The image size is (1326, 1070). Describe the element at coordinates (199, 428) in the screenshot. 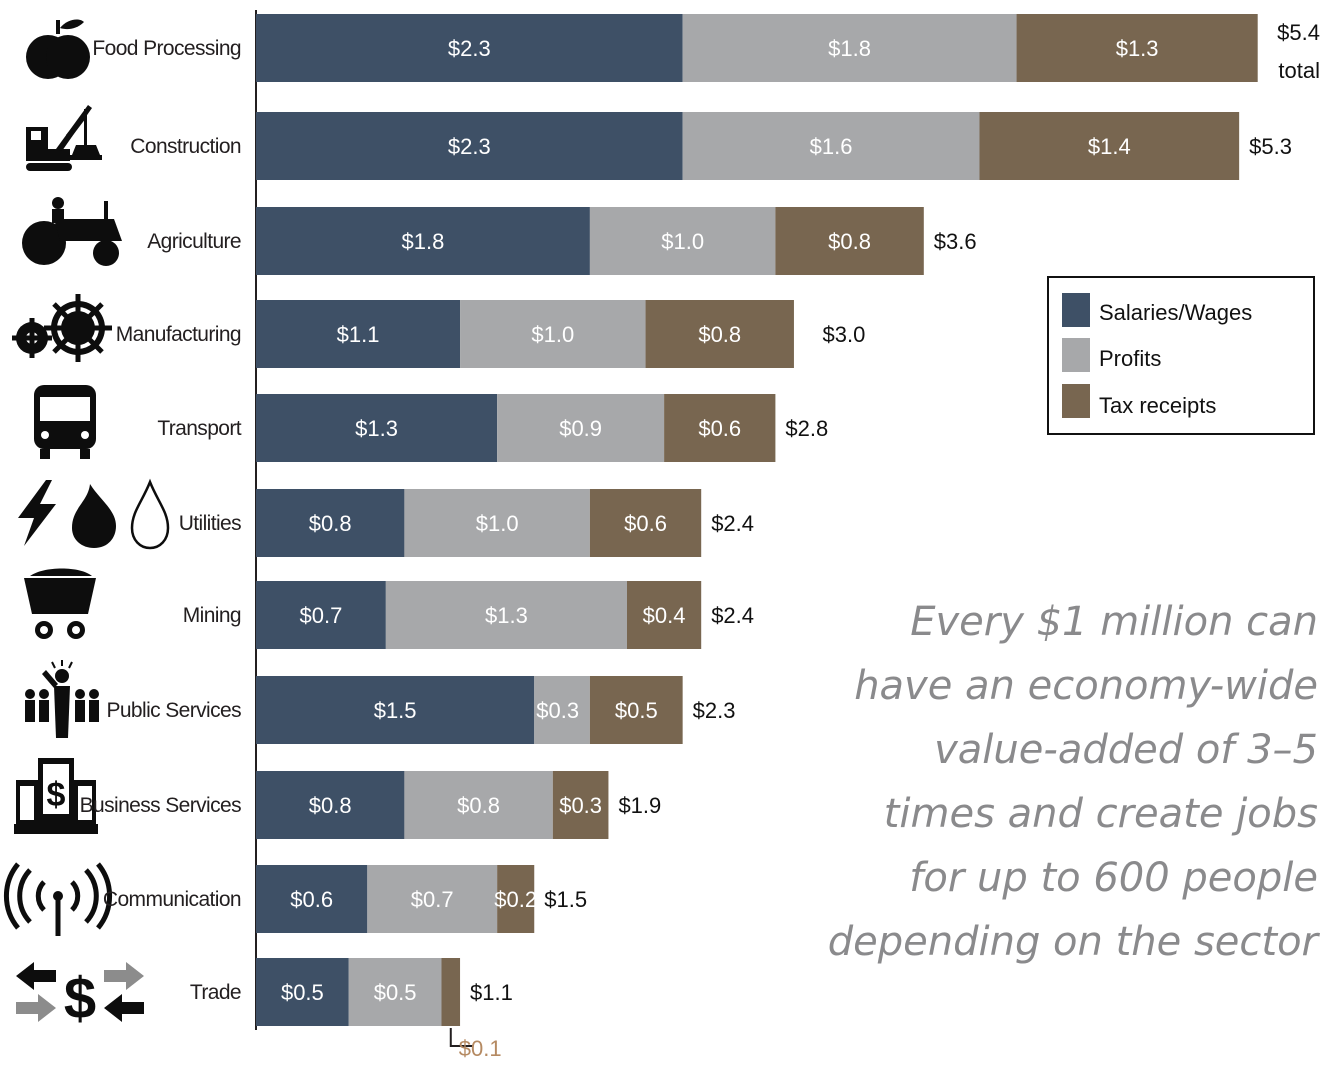

I see `category-label-transport: Transport` at that location.